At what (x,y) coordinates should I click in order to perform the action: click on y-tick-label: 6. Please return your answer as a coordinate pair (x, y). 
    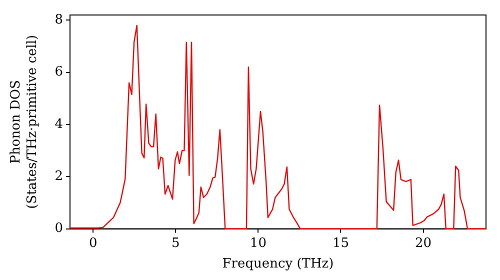
    Looking at the image, I should click on (58, 72).